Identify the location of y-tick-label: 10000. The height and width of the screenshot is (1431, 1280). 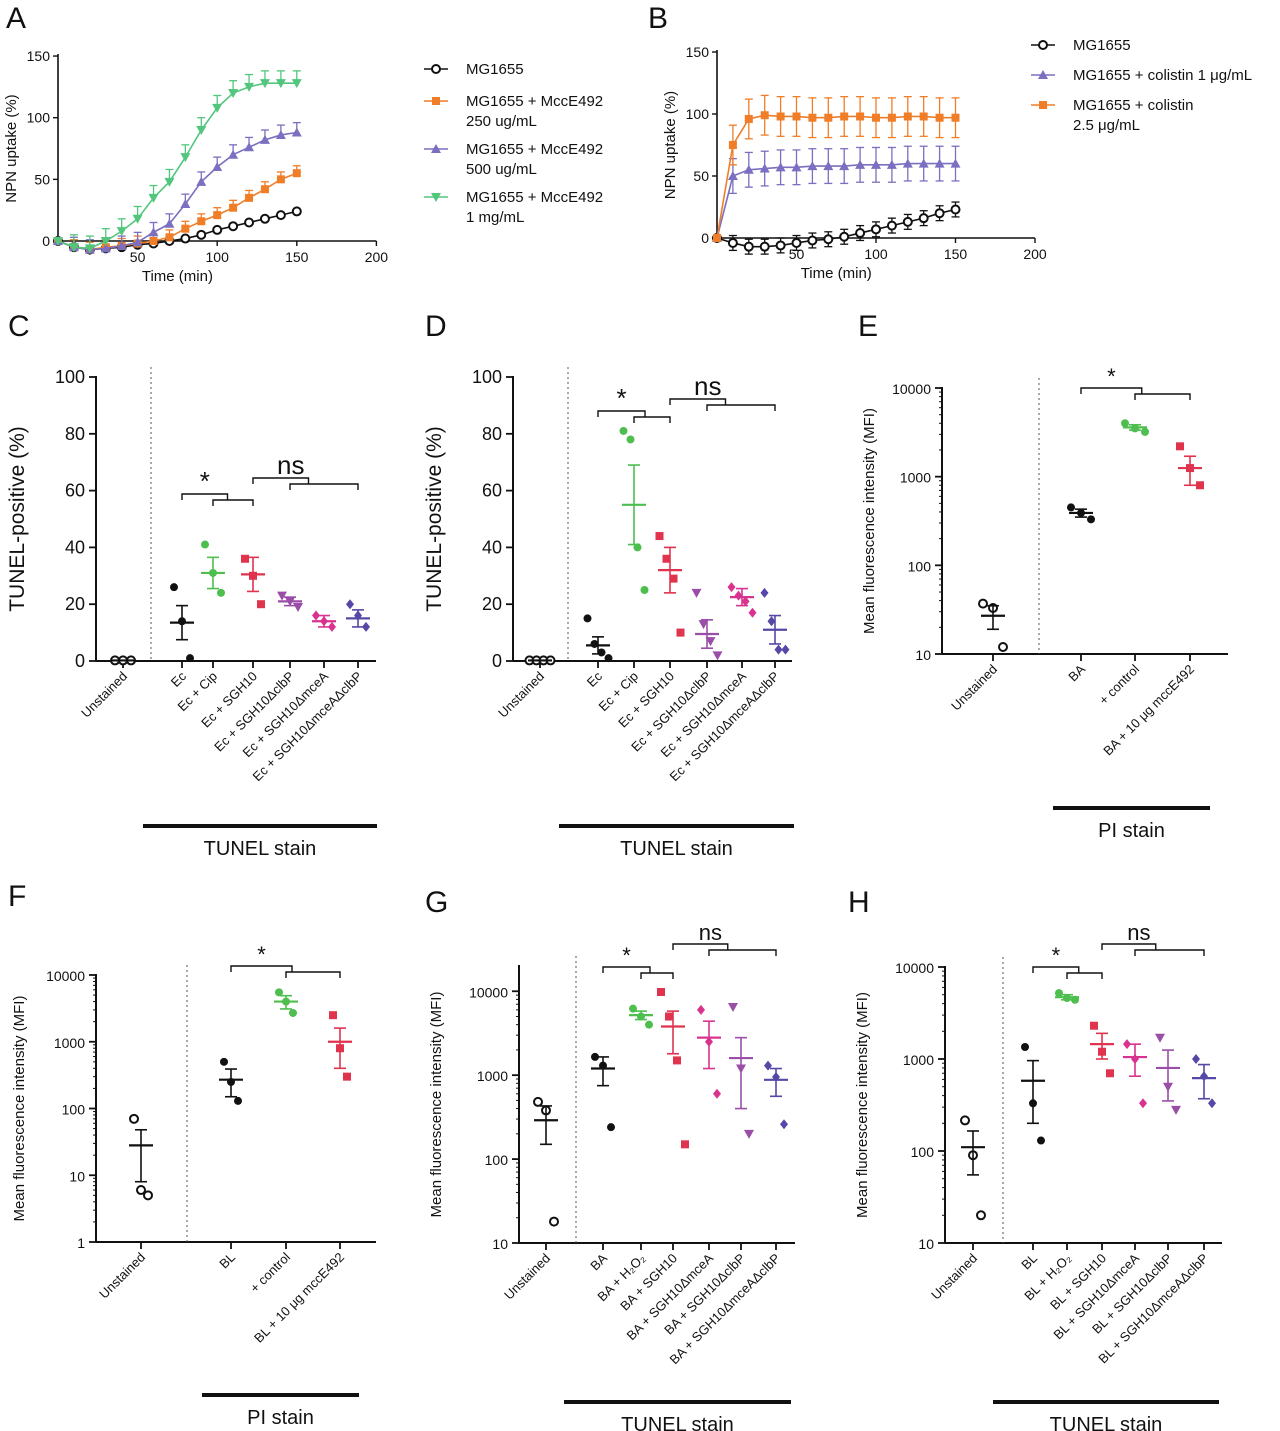
(914, 968).